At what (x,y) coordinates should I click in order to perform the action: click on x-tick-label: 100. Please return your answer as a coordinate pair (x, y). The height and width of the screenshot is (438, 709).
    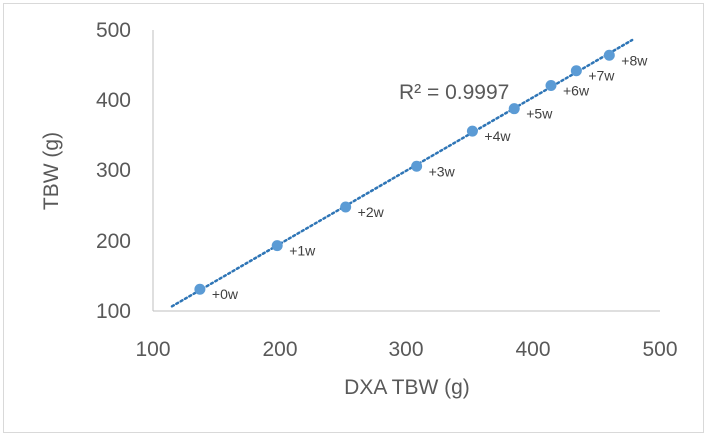
    Looking at the image, I should click on (152, 349).